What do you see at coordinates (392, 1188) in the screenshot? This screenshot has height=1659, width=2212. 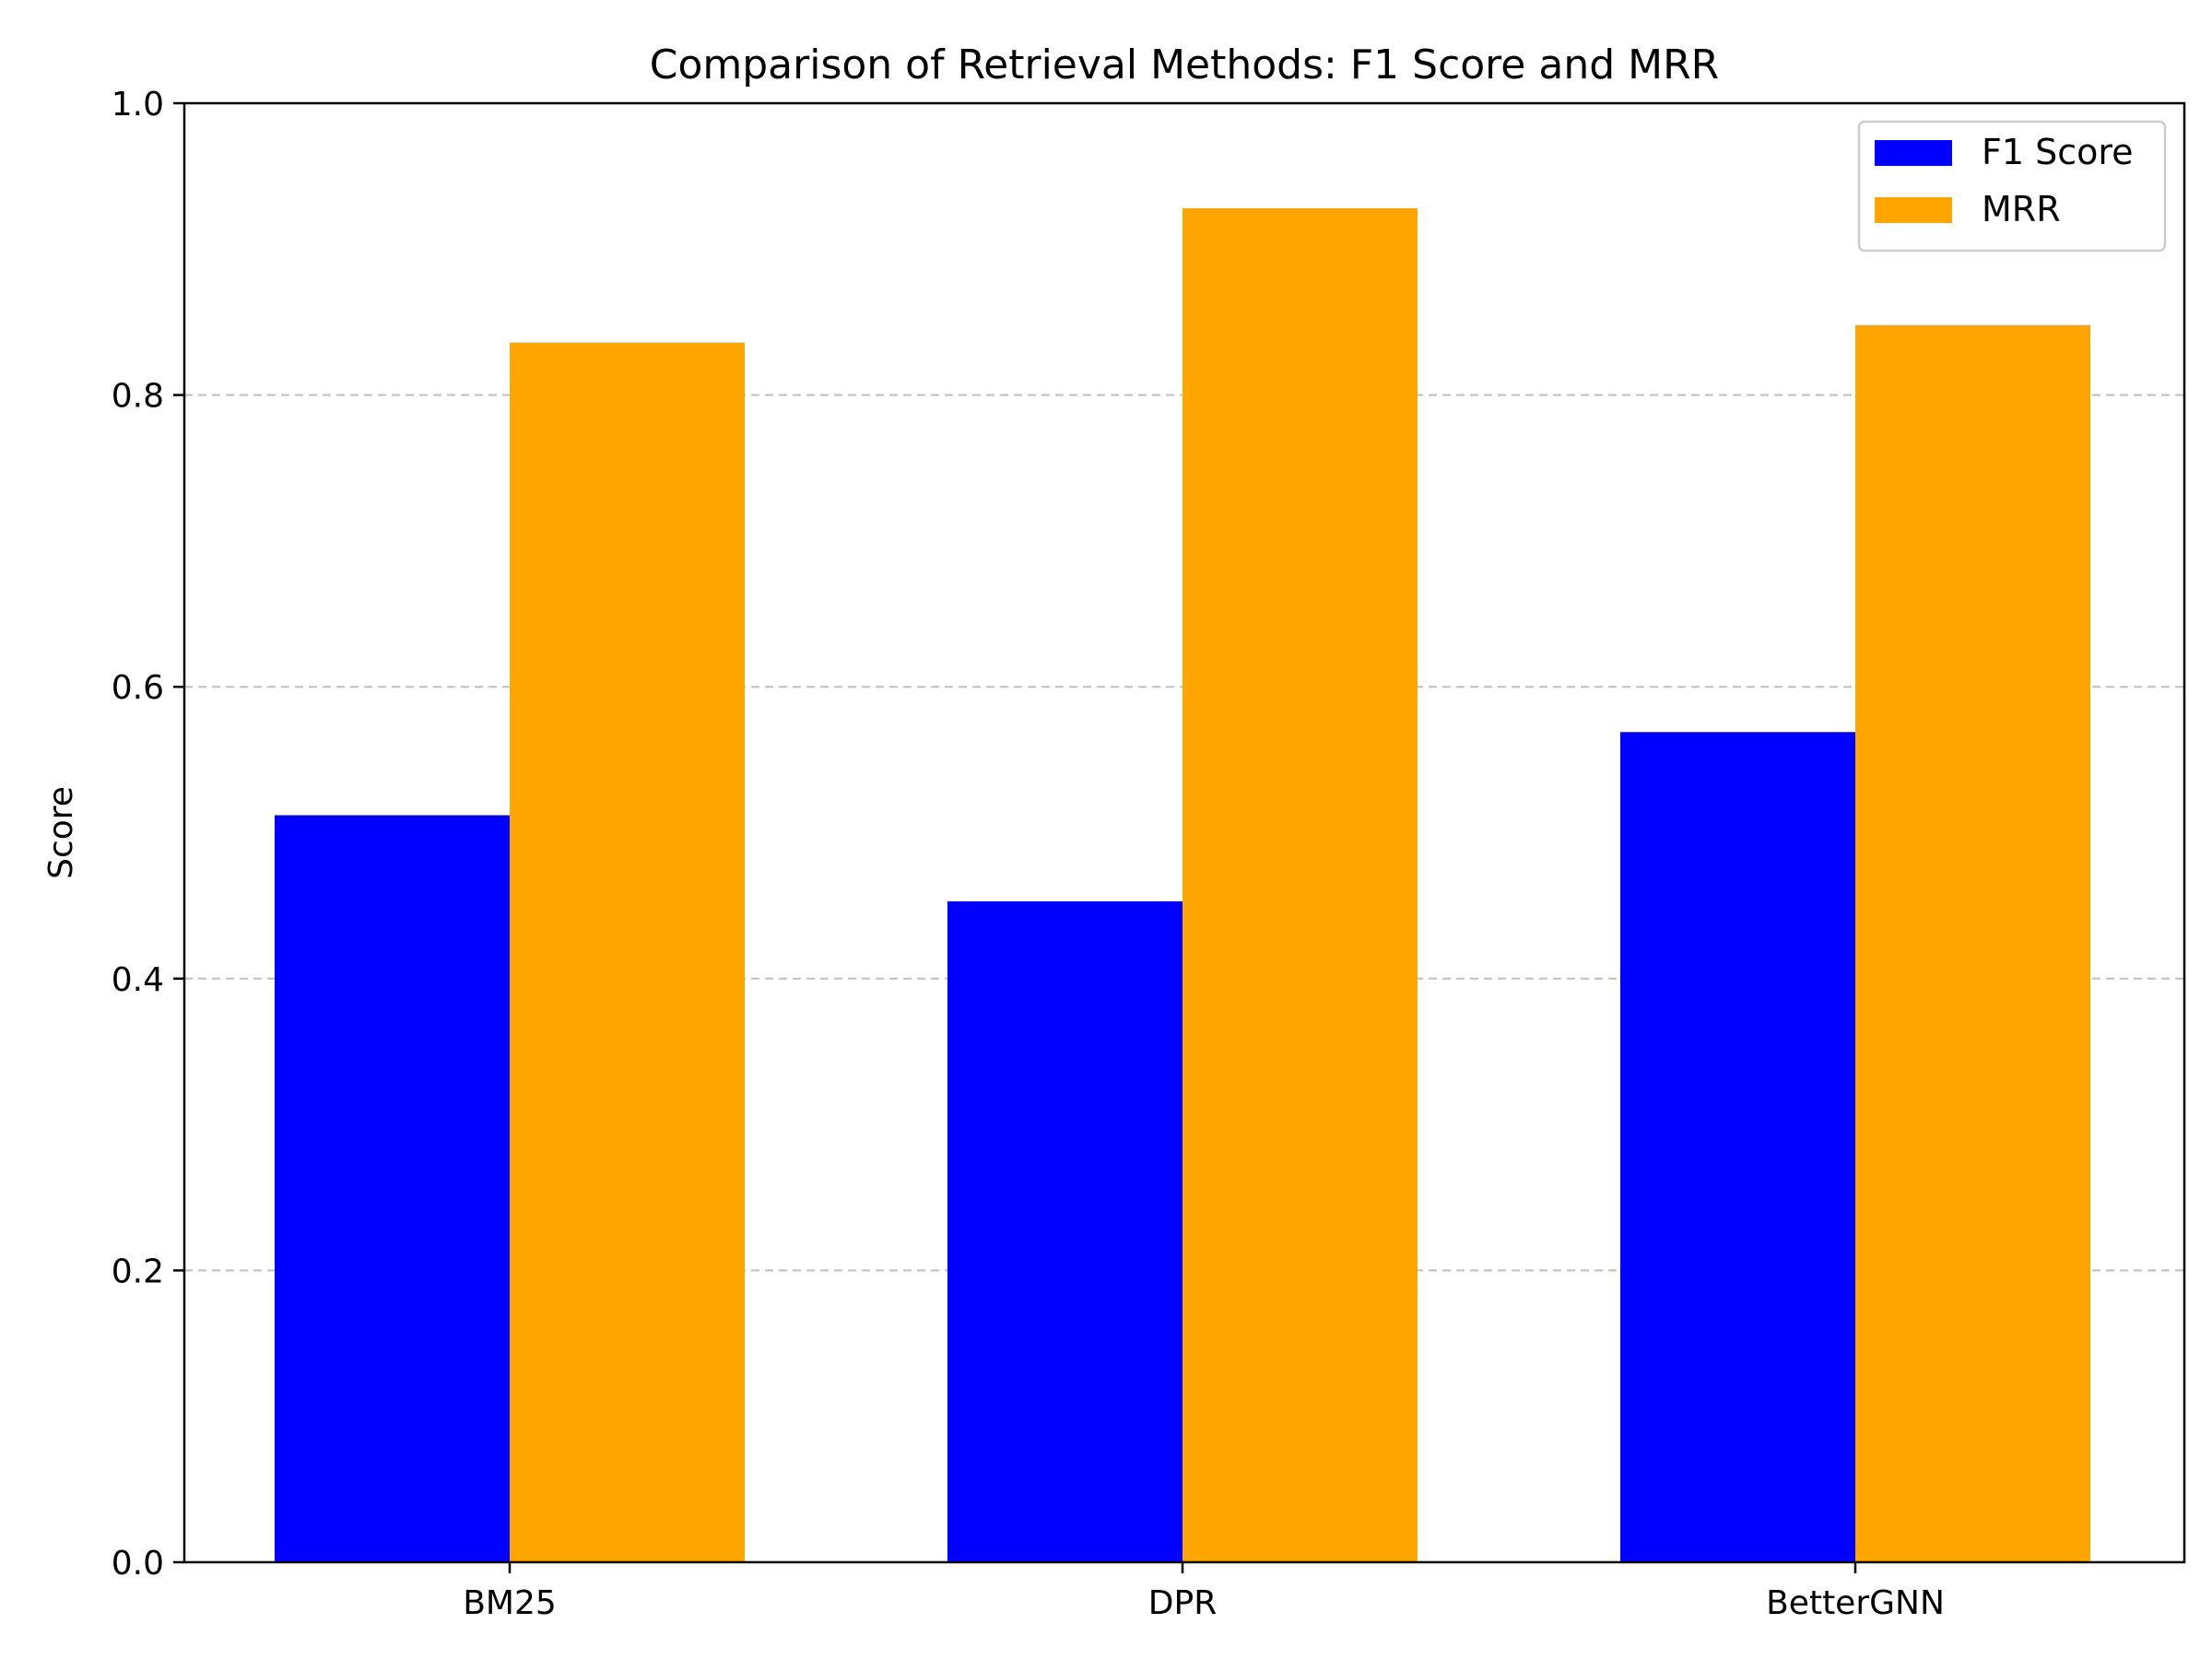 I see `bar-f1-score-bm25` at bounding box center [392, 1188].